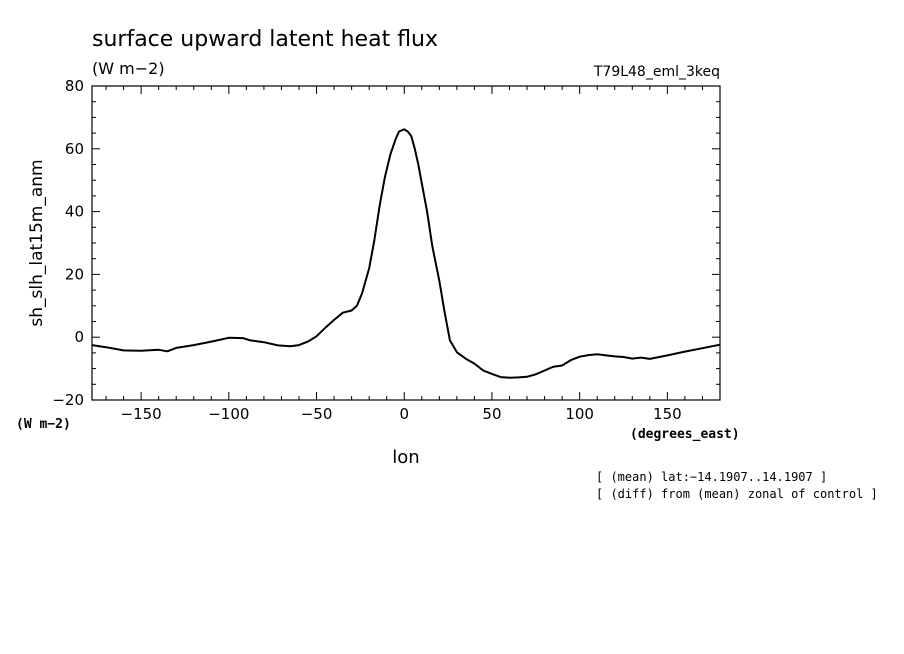  Describe the element at coordinates (685, 434) in the screenshot. I see `x-axis-units: (degrees_east)` at that location.